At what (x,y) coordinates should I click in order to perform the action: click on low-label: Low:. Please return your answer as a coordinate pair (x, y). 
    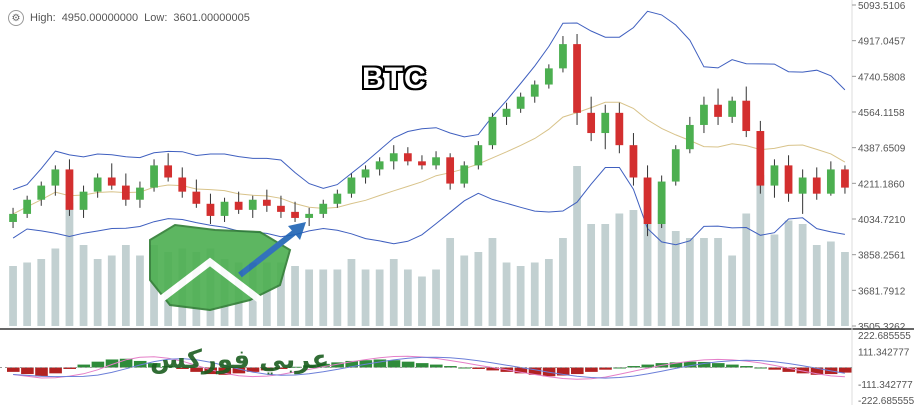
    Looking at the image, I should click on (156, 18).